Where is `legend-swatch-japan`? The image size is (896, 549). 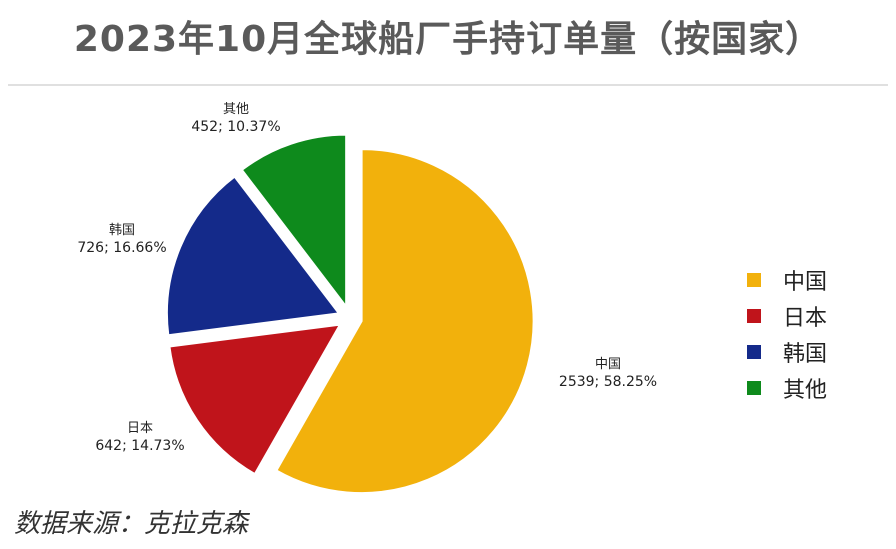 legend-swatch-japan is located at coordinates (754, 316).